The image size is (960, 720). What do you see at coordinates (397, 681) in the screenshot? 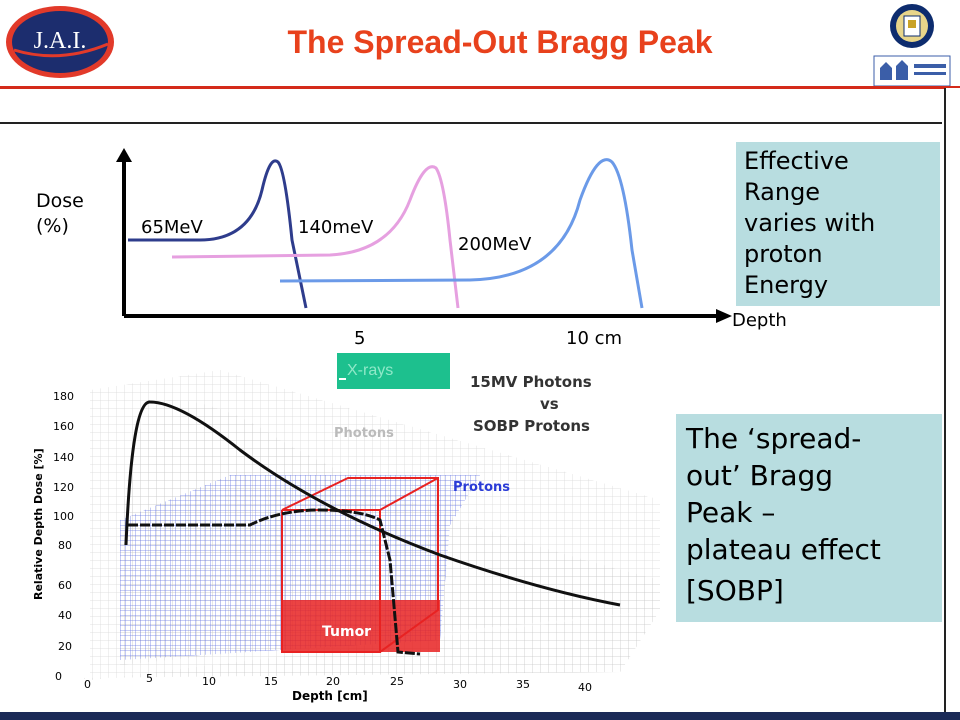
I see `x-tick: 25` at bounding box center [397, 681].